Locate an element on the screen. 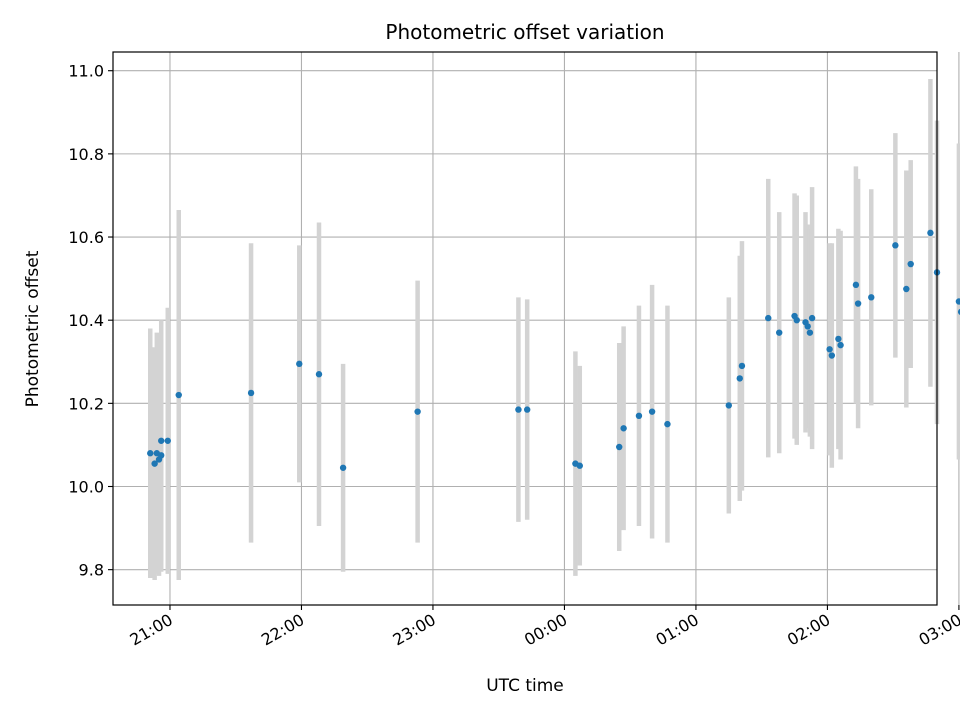 The image size is (960, 720). y-axis-label: Photometric offset is located at coordinates (33, 328).